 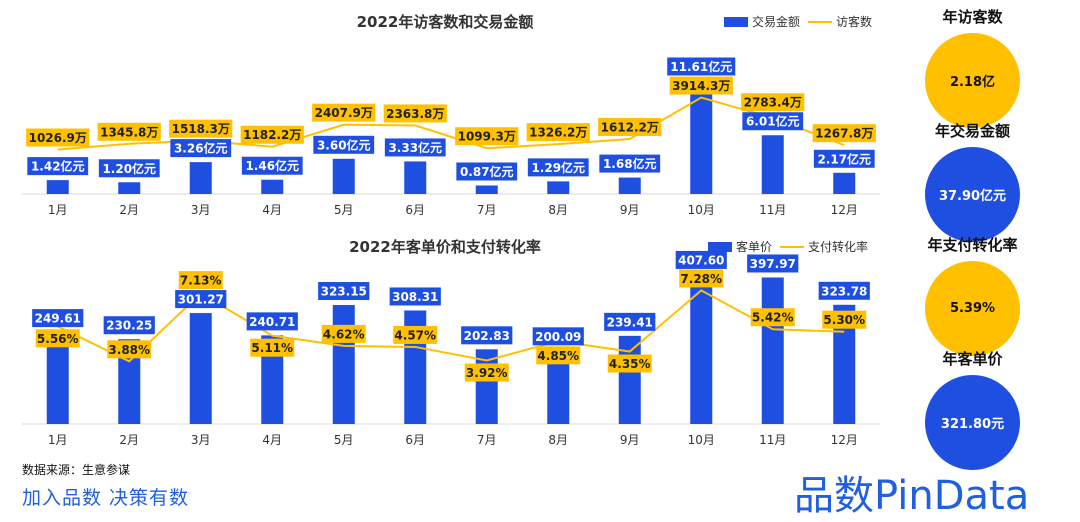 What do you see at coordinates (854, 21) in the screenshot?
I see `legend-line-label: 访客数` at bounding box center [854, 21].